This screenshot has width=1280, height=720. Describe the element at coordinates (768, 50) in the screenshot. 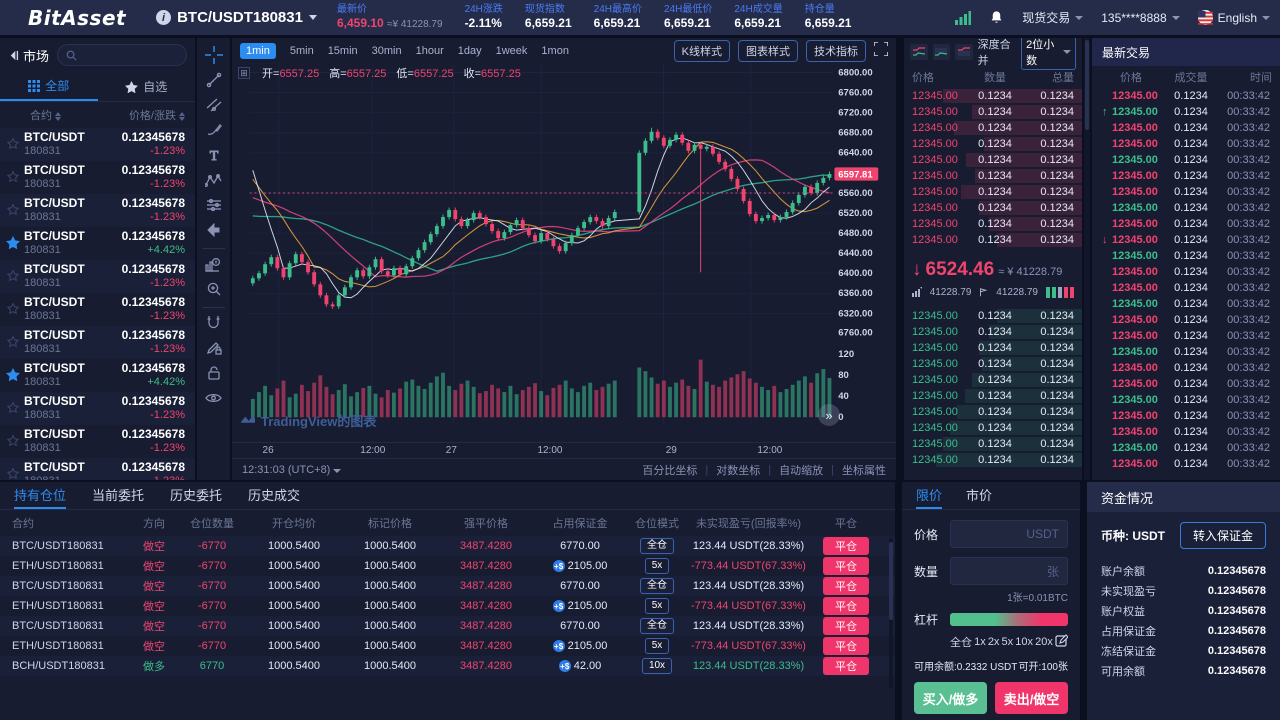

I see `chart-button-图表样式: 图表样式` at that location.